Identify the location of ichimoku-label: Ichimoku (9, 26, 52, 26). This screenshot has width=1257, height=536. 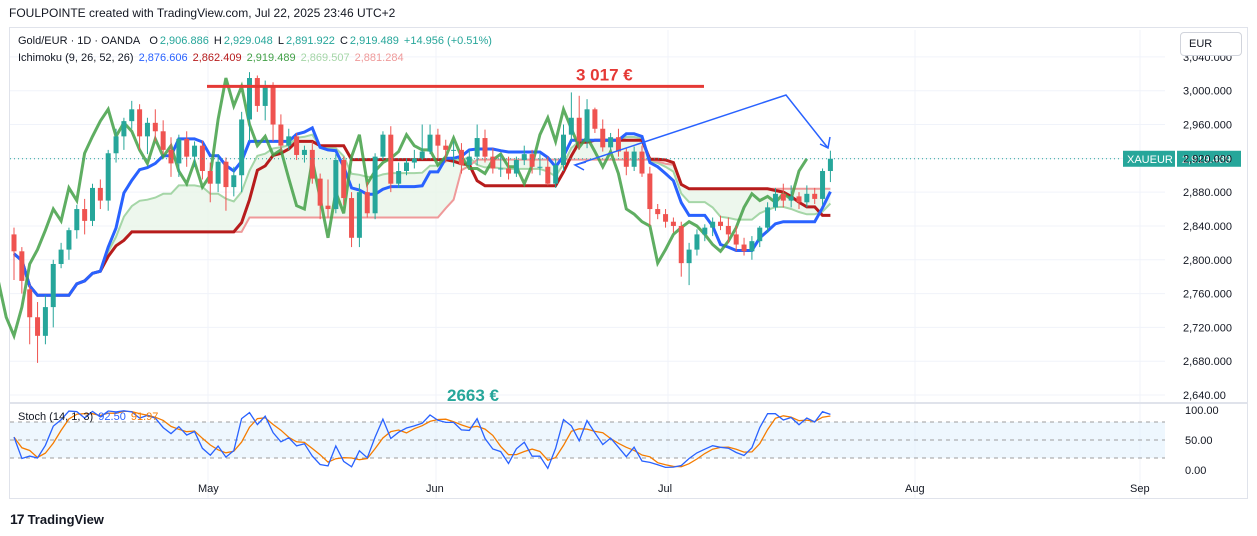
(76, 58).